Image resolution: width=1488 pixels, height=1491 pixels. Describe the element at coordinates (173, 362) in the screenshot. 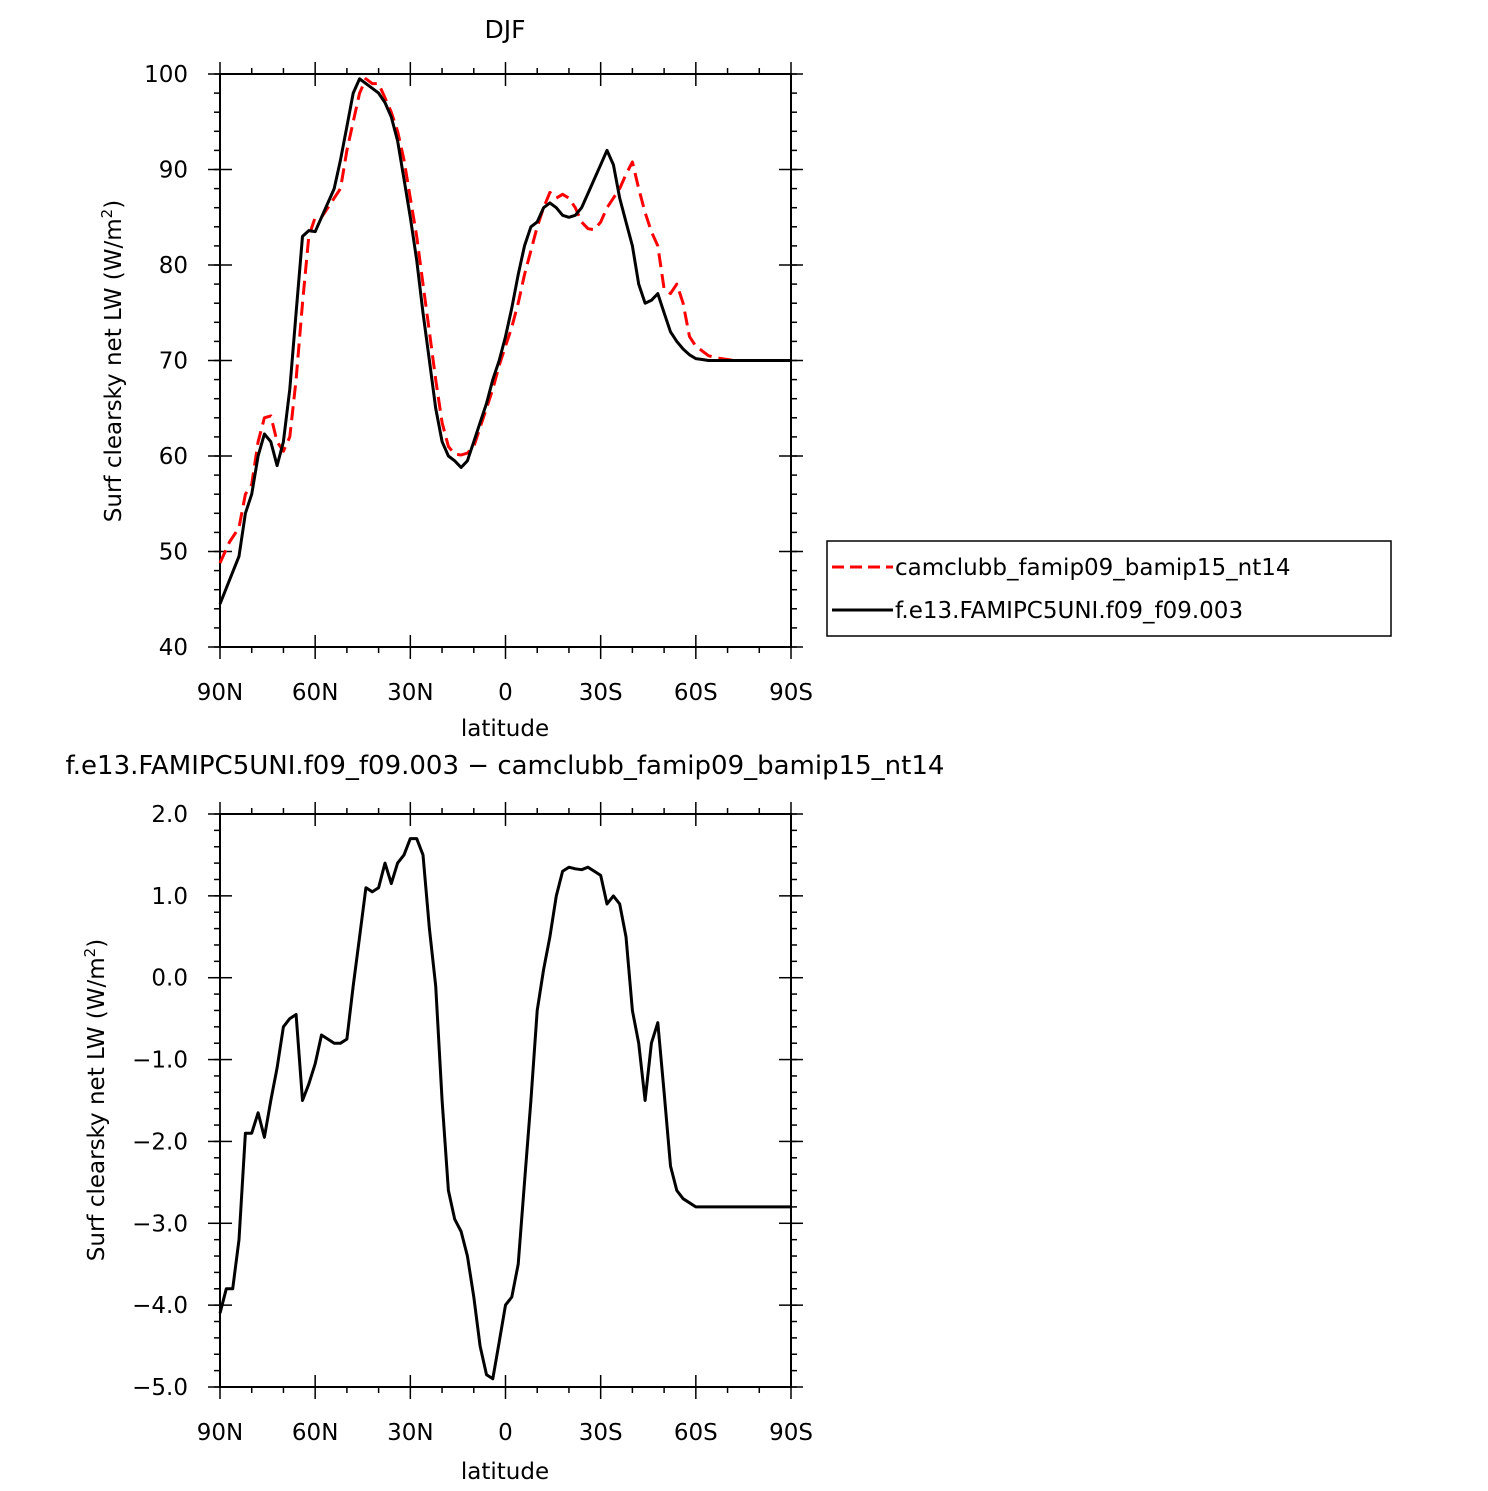

I see `top-y-tick-label: 70` at that location.